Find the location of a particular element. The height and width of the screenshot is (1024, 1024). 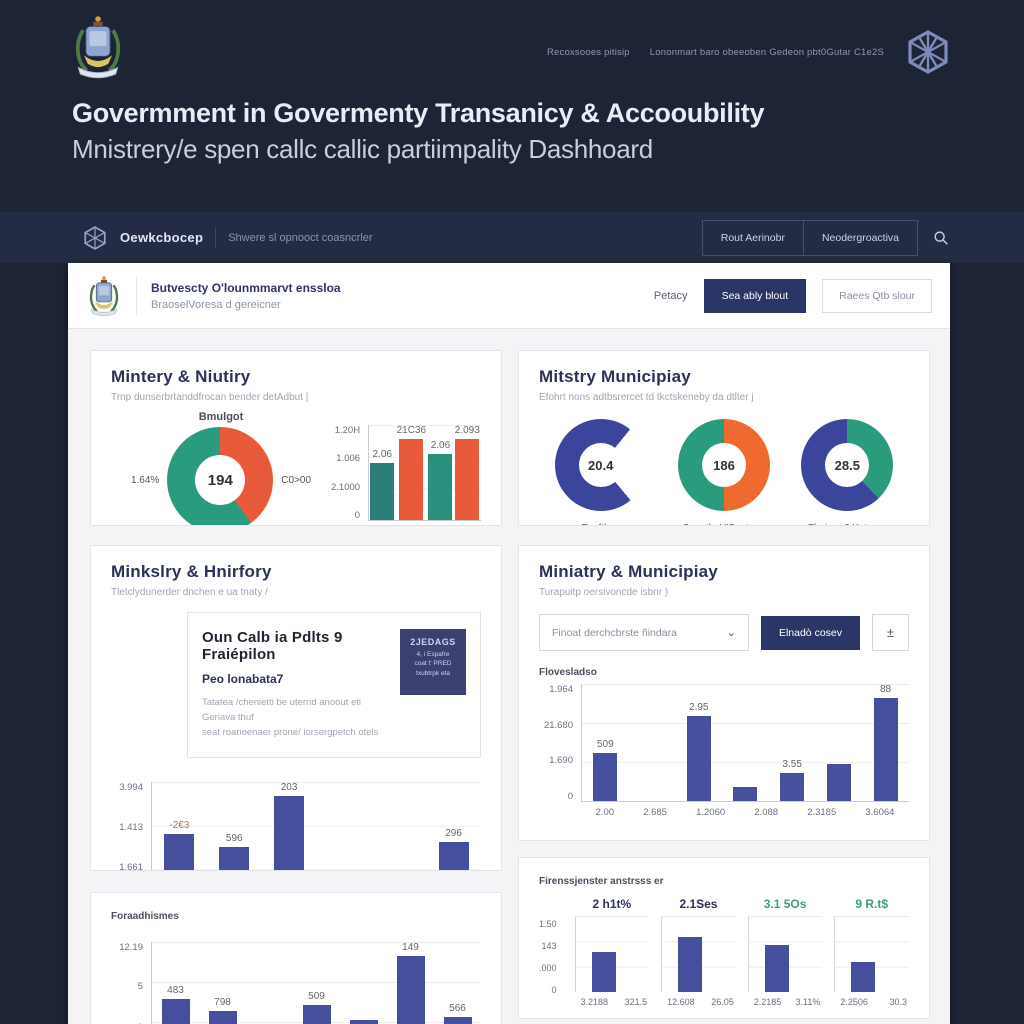

hero-link-1: Recoxsooes pitisip is located at coordinates (588, 52).